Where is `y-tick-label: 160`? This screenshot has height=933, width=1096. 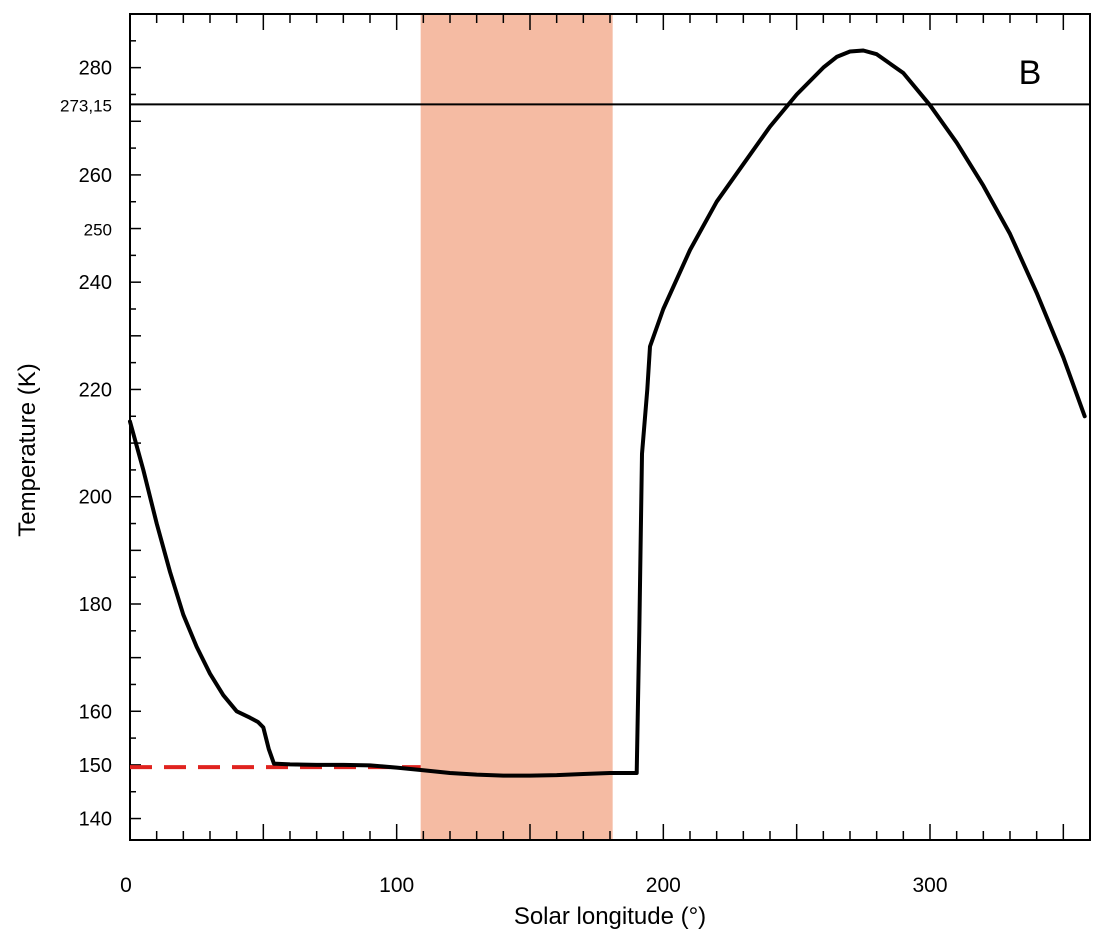
y-tick-label: 160 is located at coordinates (95, 712).